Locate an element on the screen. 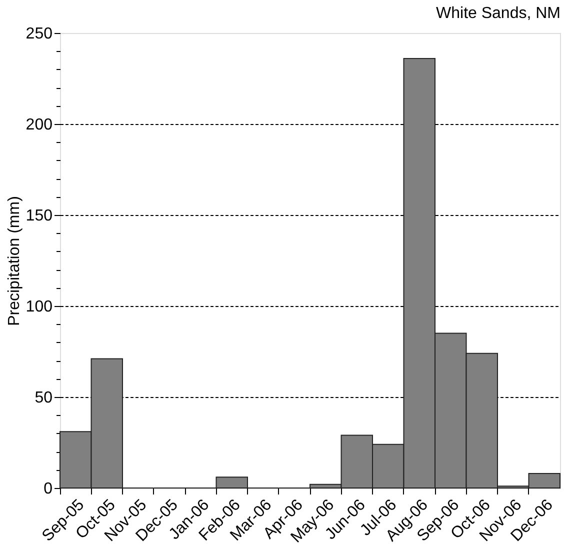  y-tick-label: 250 is located at coordinates (39, 34).